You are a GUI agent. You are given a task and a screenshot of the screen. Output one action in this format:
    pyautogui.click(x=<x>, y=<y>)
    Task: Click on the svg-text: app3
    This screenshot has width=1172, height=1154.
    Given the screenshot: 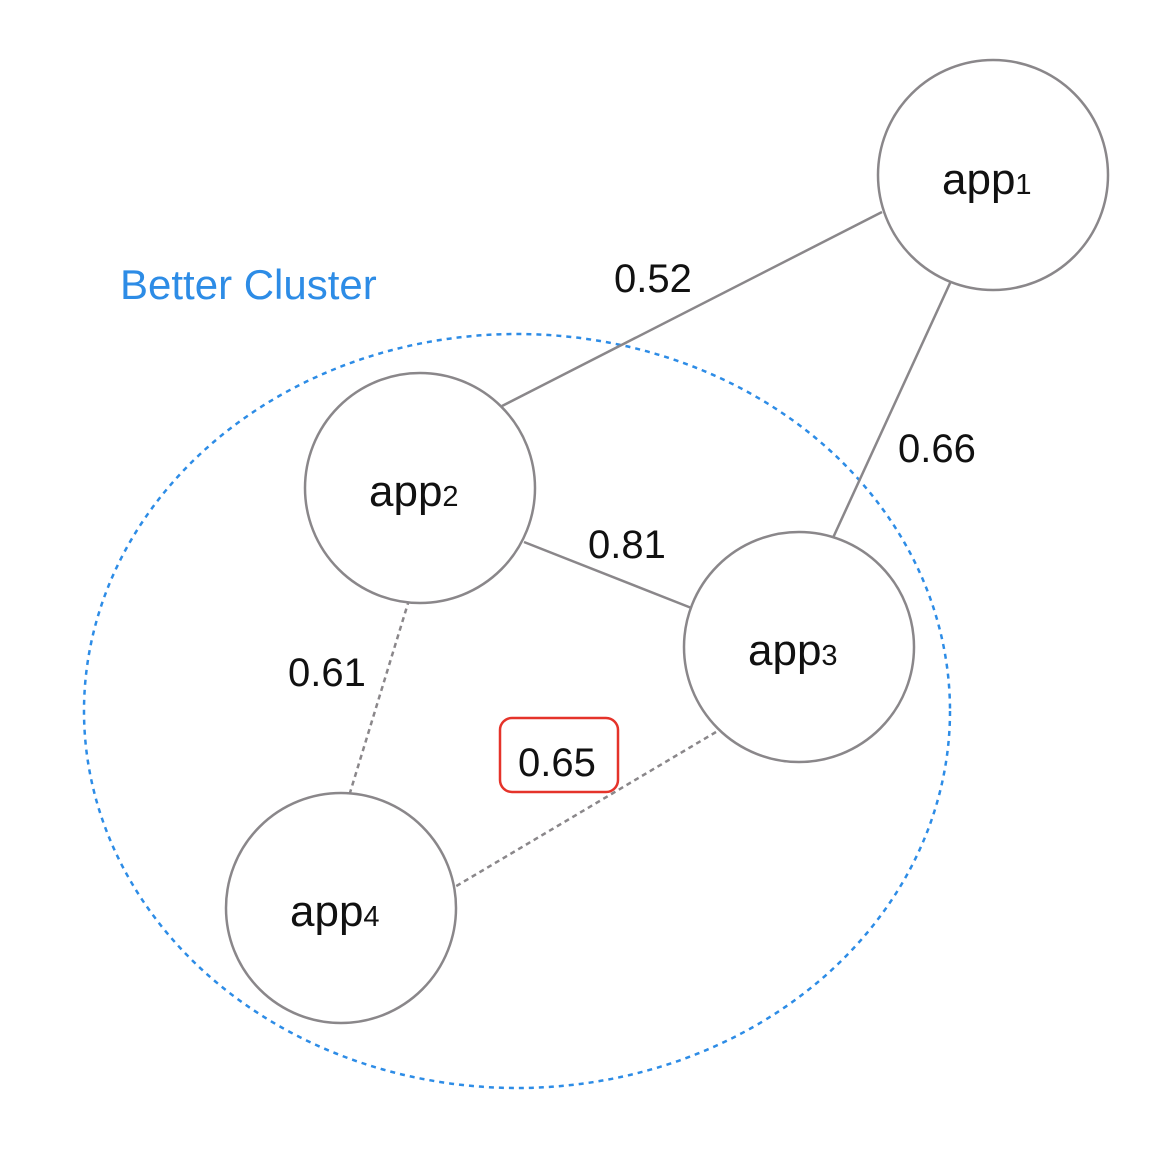 What is the action you would take?
    pyautogui.click(x=793, y=650)
    